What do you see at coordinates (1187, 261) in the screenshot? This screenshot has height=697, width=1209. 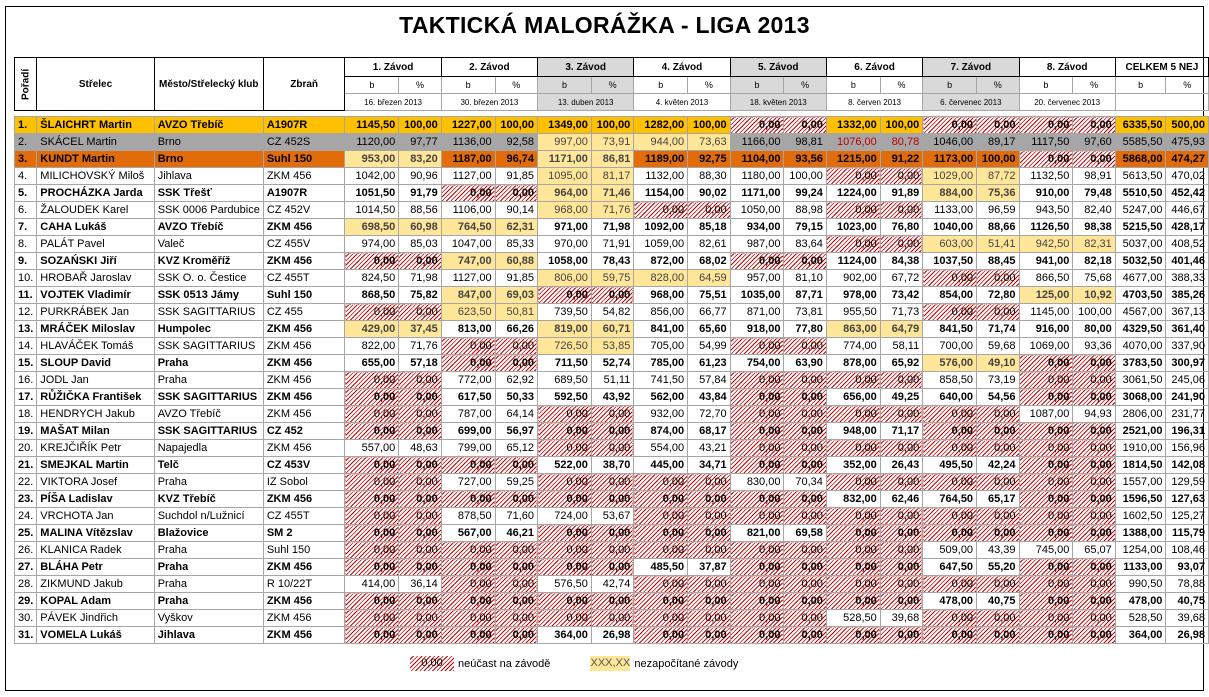 I see `total-percent: 401,46` at bounding box center [1187, 261].